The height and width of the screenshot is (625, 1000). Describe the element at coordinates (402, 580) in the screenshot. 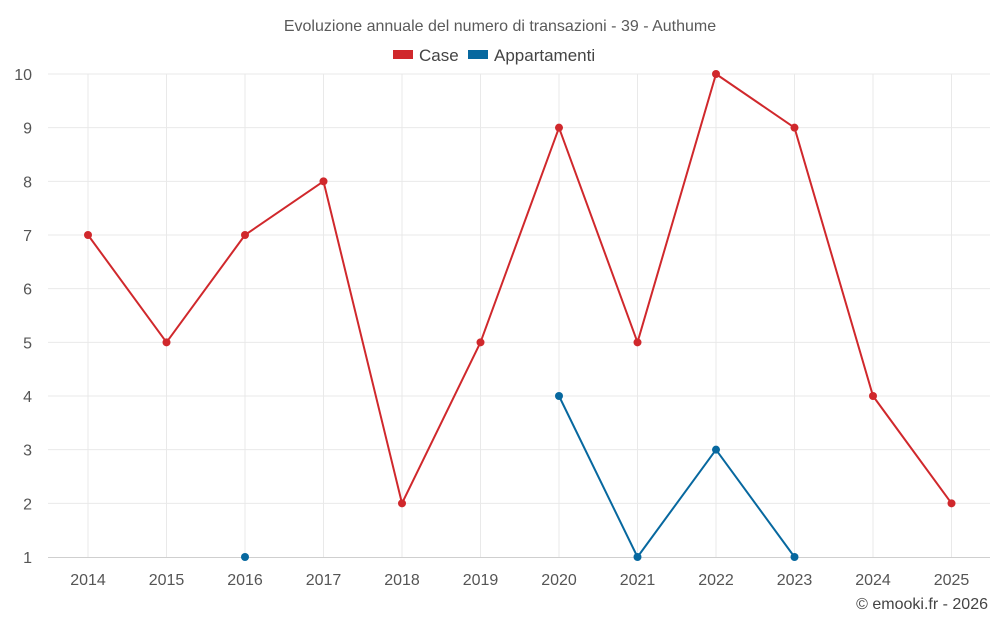

I see `x-tick-label-2018: 2018` at that location.